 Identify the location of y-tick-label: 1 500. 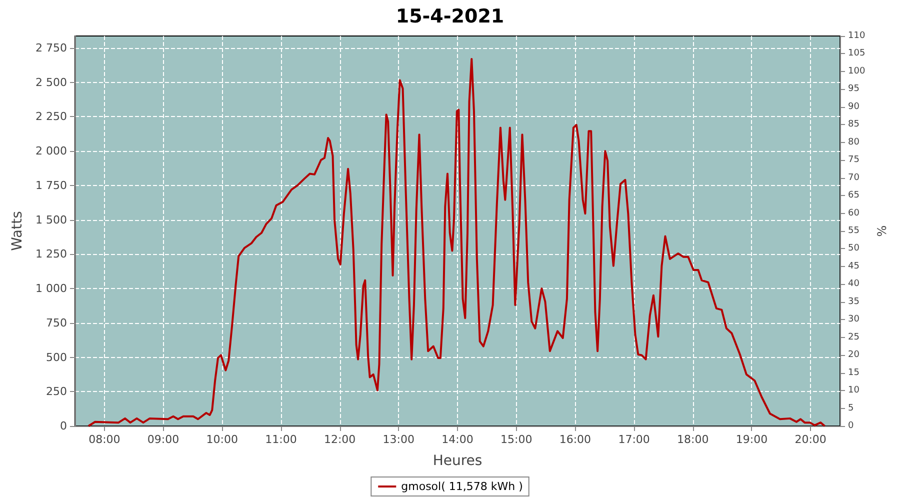
(51, 219).